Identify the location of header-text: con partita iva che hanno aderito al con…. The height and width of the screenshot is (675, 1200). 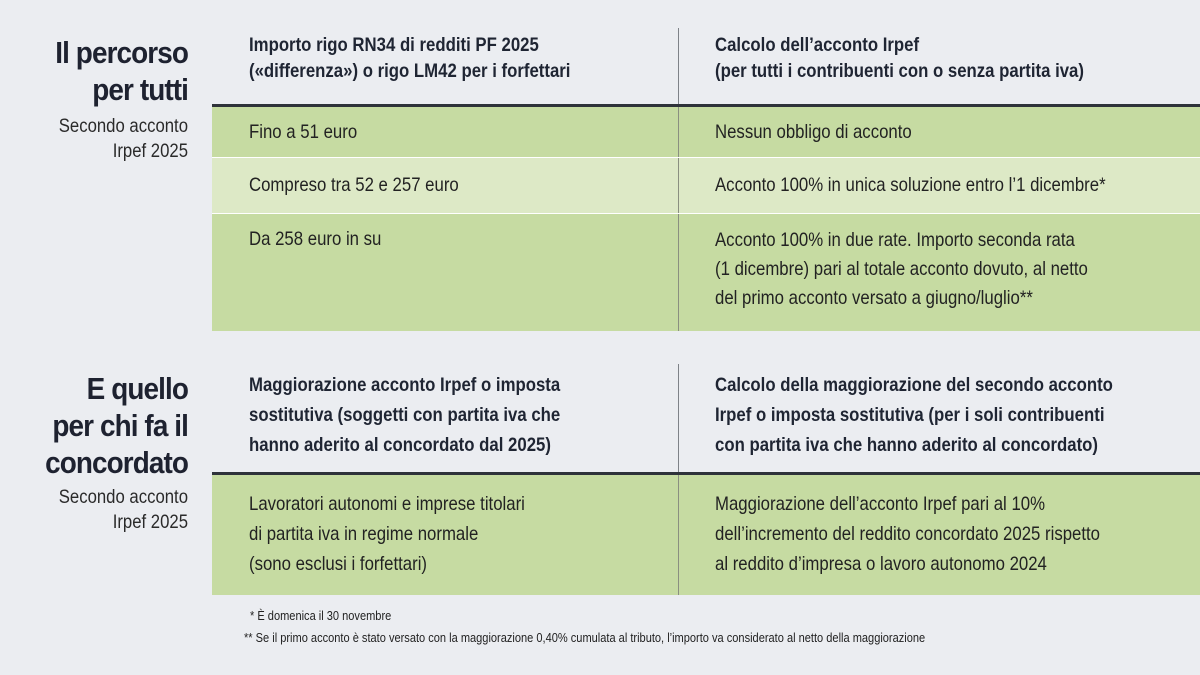
(906, 445).